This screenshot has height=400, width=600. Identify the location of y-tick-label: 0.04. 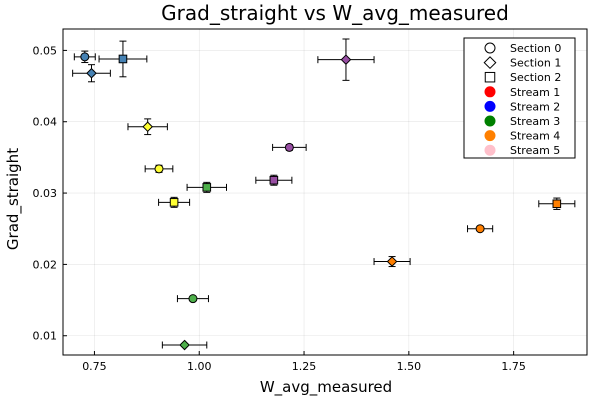
(45, 122).